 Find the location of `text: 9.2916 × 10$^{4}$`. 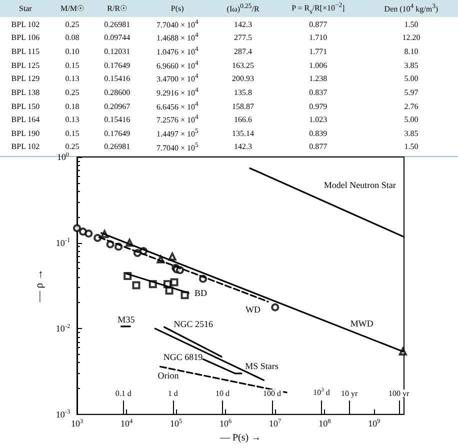

text: 9.2916 × 10$^{4}$ is located at coordinates (177, 92).